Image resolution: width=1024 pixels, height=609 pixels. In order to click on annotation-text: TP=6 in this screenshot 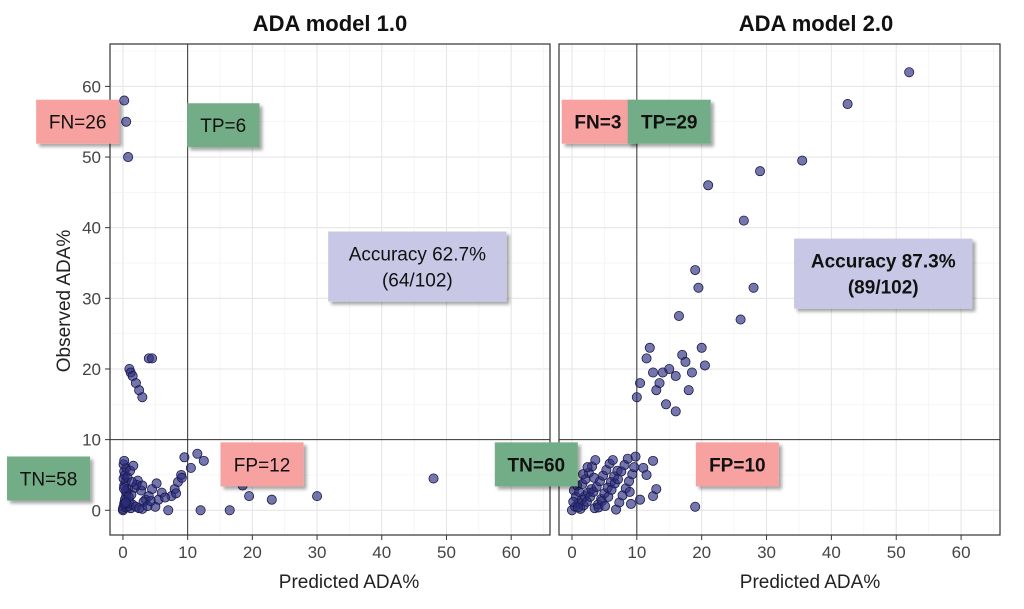, I will do `click(223, 126)`.